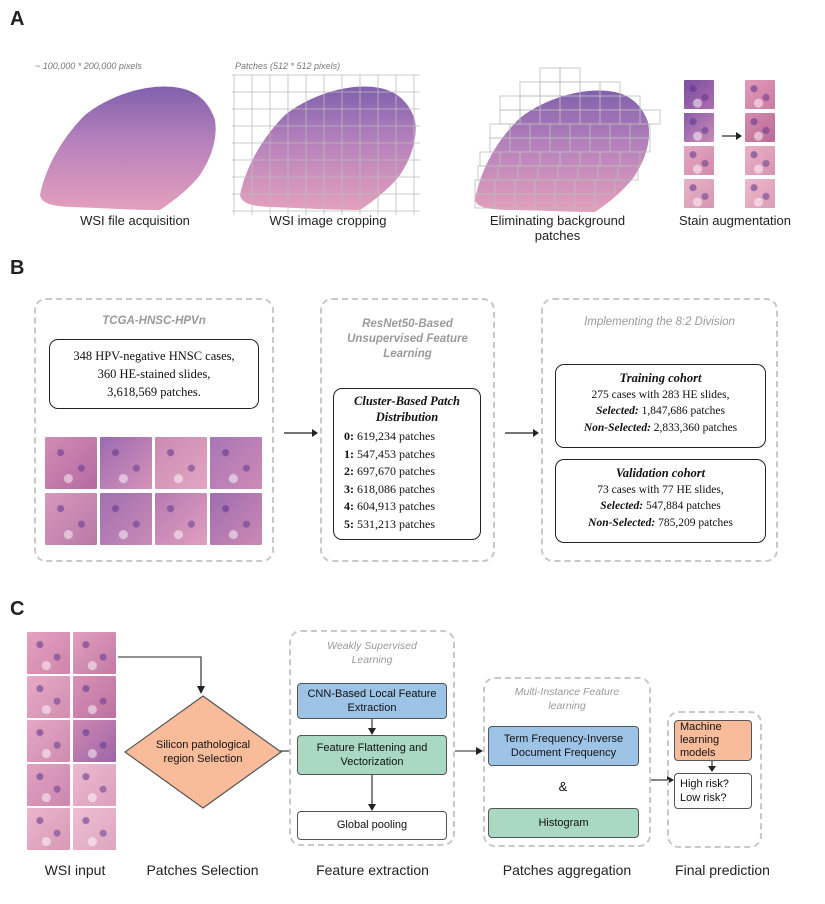 This screenshot has height=904, width=825. Describe the element at coordinates (17, 268) in the screenshot. I see `panel-b-letter: B` at that location.